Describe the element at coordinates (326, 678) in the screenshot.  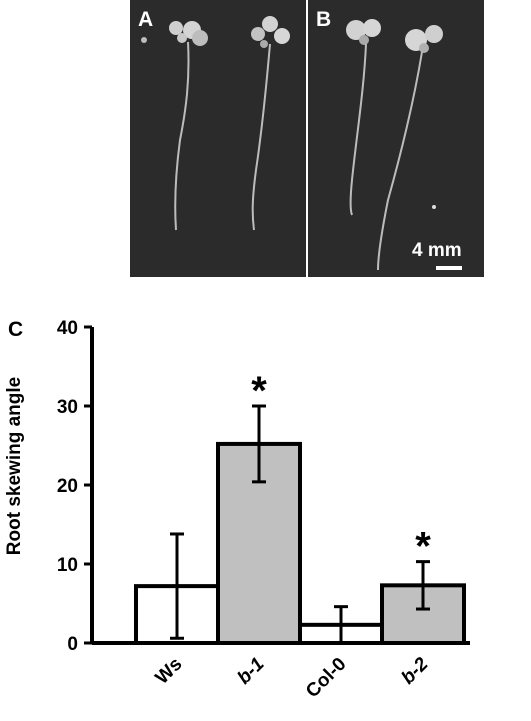
I see `x-tick-label: Col-0` at that location.